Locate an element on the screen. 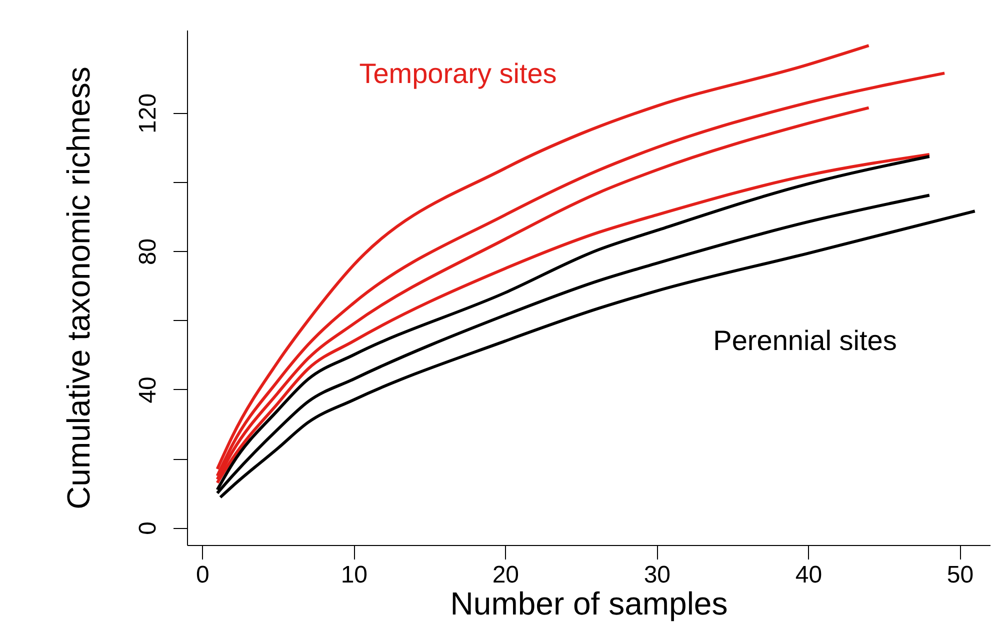  x-tick-label: 10 is located at coordinates (354, 575).